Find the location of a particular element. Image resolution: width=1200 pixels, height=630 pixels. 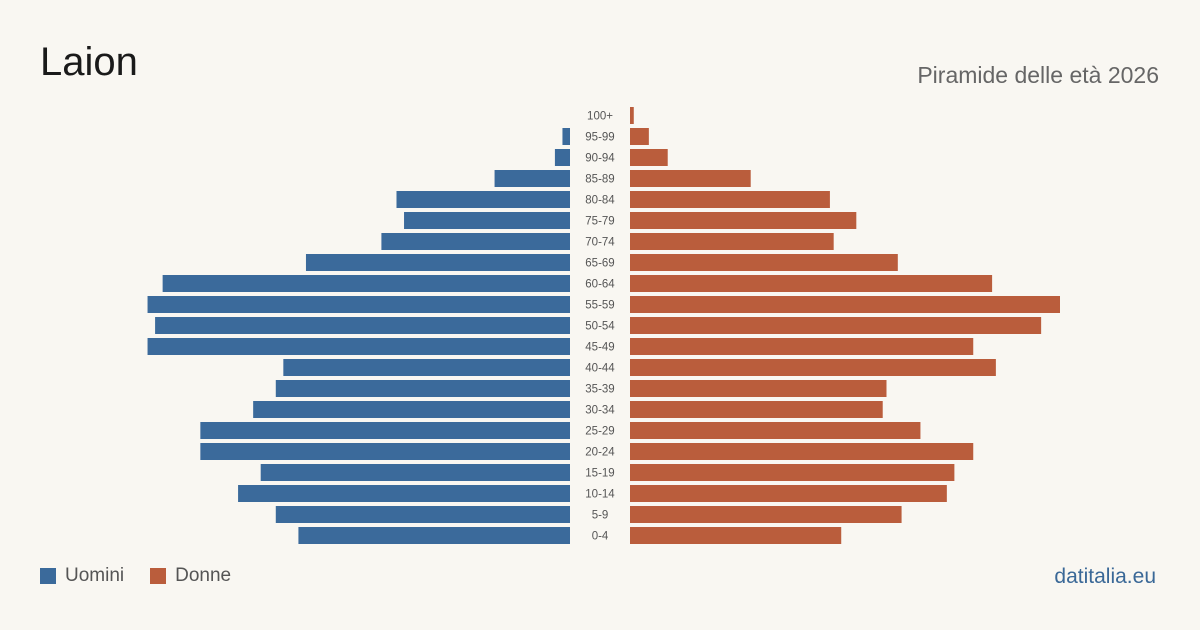

brand-link: datitalia.eu is located at coordinates (1105, 576).